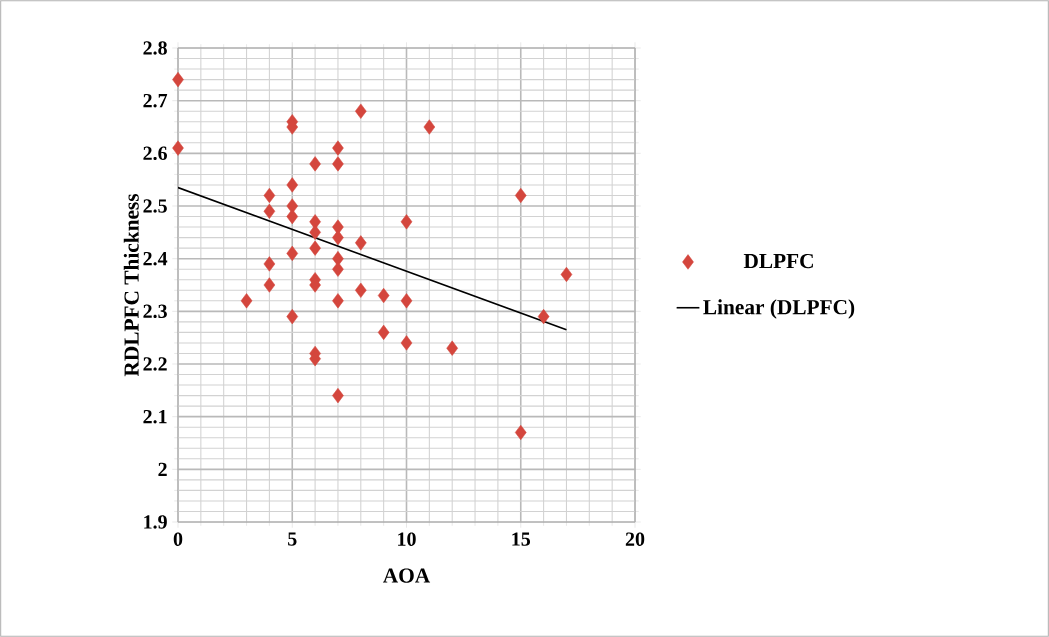 This screenshot has height=637, width=1049. Describe the element at coordinates (407, 575) in the screenshot. I see `x-axis-title: AOA` at that location.